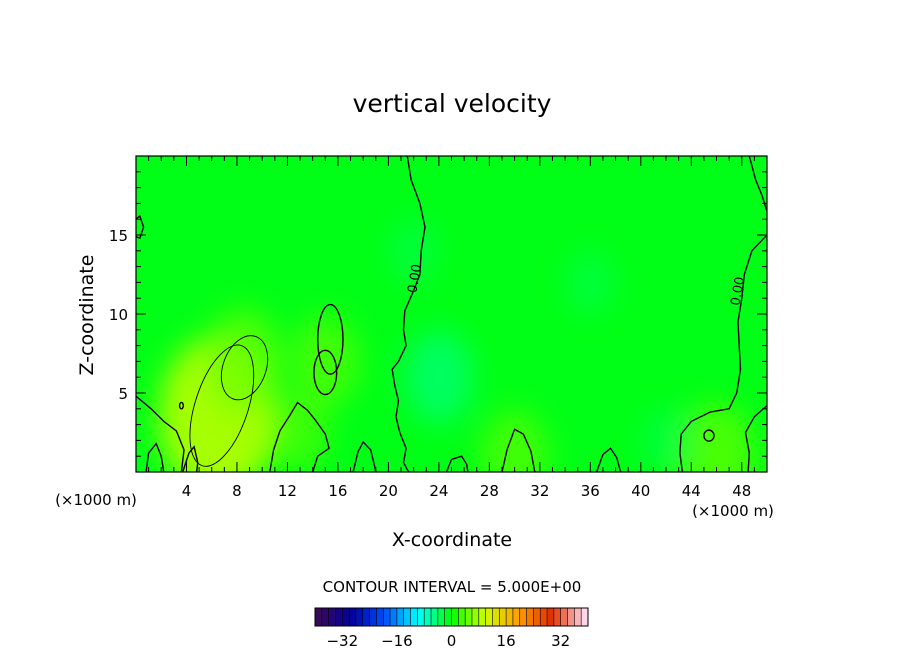 The image size is (904, 654). What do you see at coordinates (452, 587) in the screenshot?
I see `contour-interval-text: CONTOUR INTERVAL = 5.000E+00` at bounding box center [452, 587].